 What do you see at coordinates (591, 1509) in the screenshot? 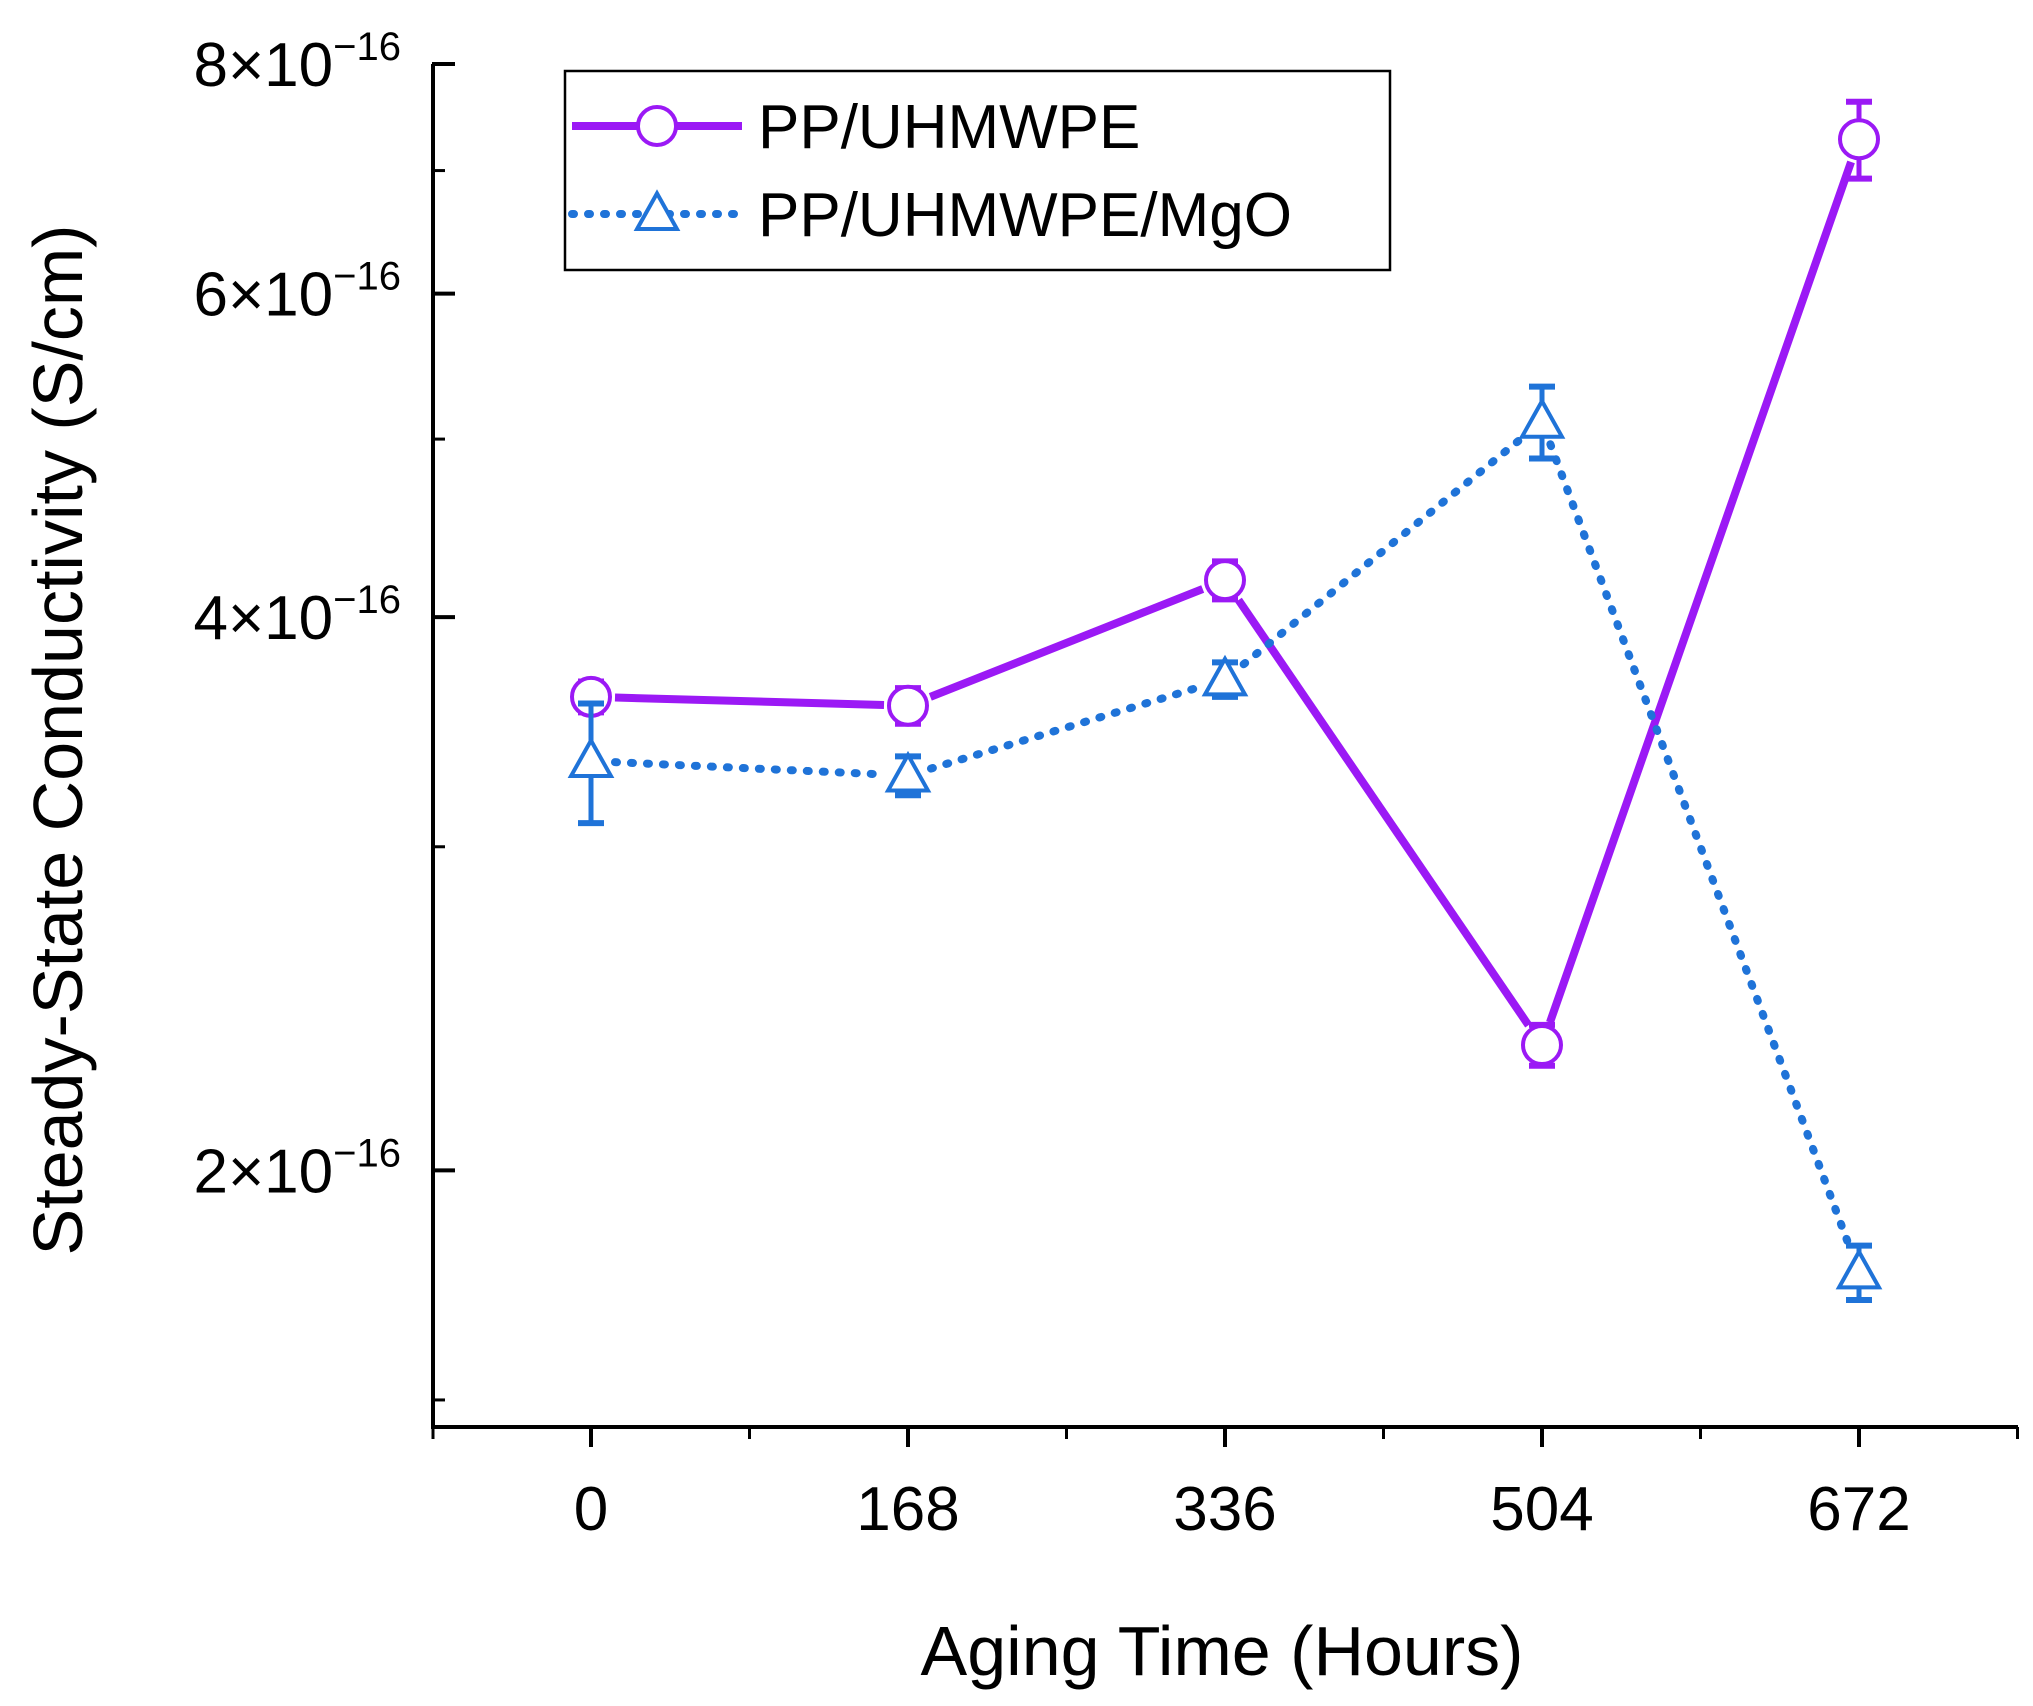
I see `x-tick-label: 0` at bounding box center [591, 1509].